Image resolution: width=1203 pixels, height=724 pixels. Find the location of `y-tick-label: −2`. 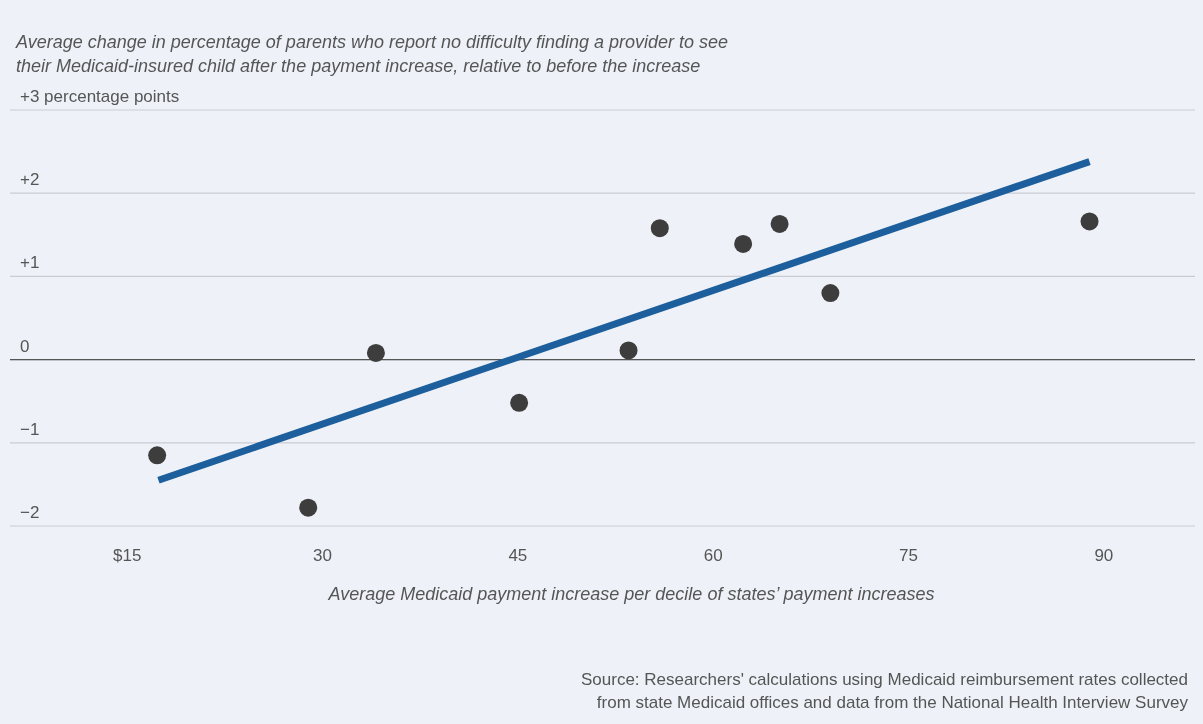

y-tick-label: −2 is located at coordinates (30, 512).